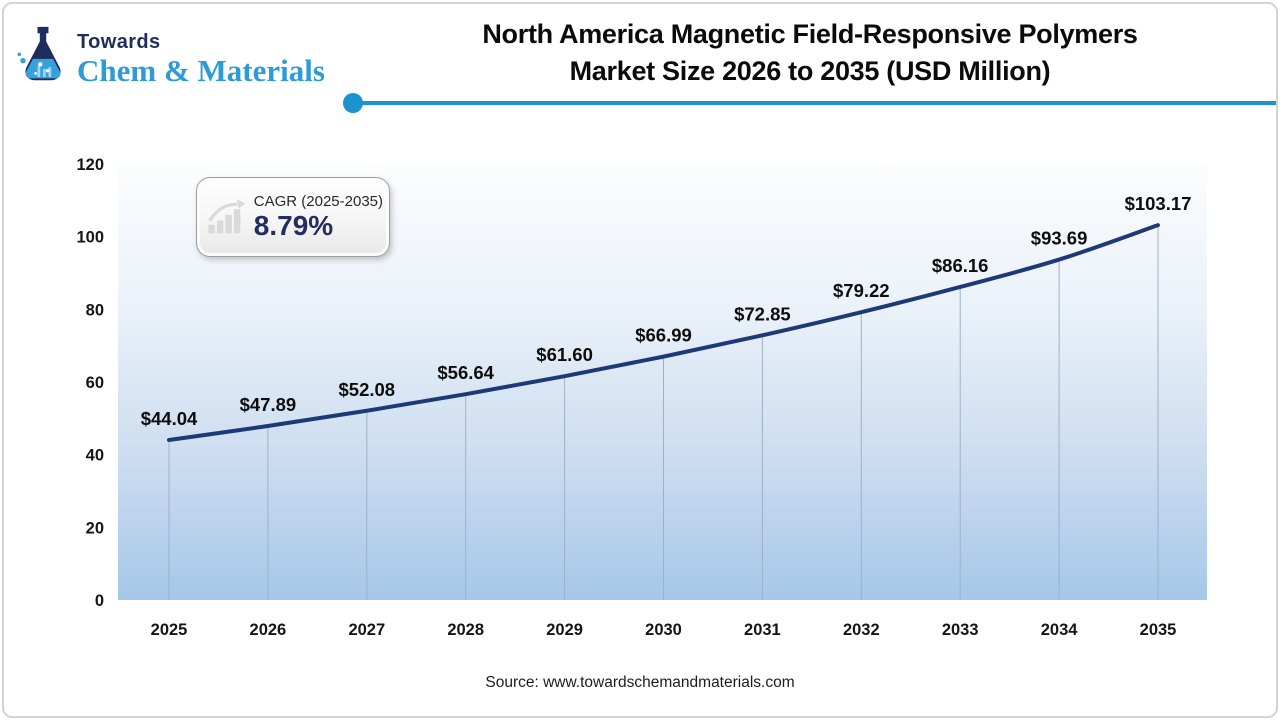 This screenshot has width=1280, height=720. Describe the element at coordinates (367, 389) in the screenshot. I see `data-label: $52.08` at that location.